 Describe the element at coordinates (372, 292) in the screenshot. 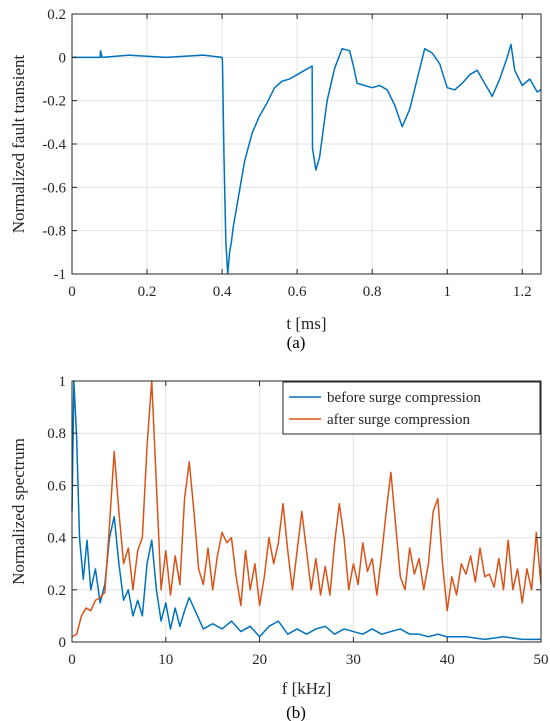

I see `x-tick-label: 0.8` at that location.